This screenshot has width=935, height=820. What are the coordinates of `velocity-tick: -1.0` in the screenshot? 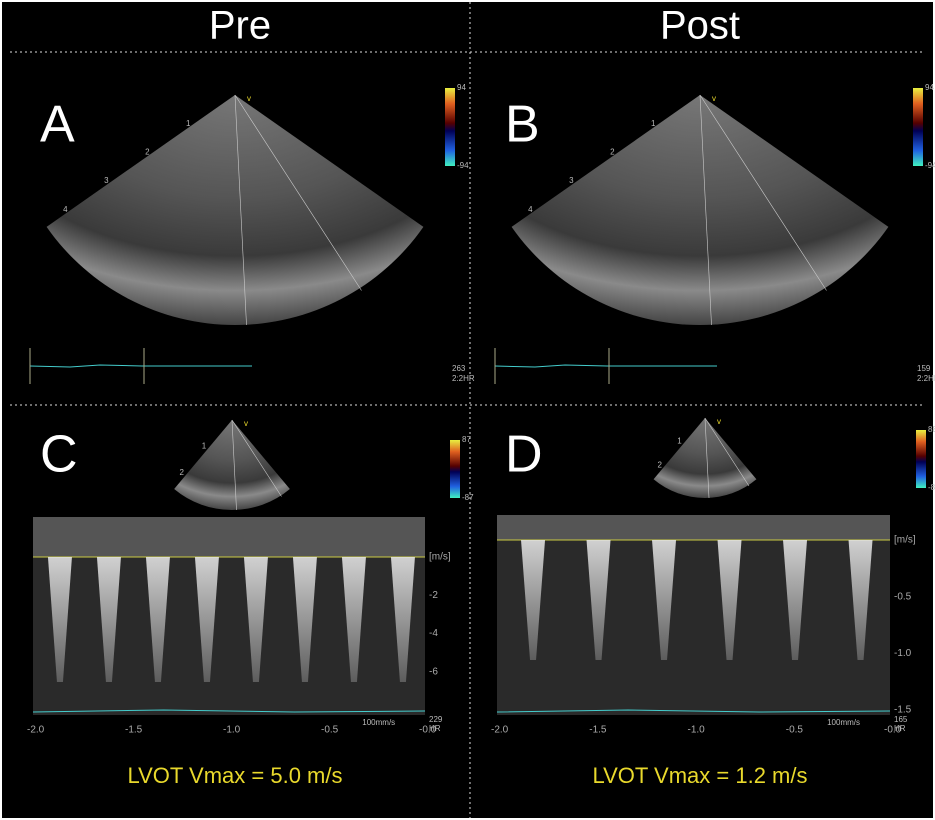 It's located at (903, 653).